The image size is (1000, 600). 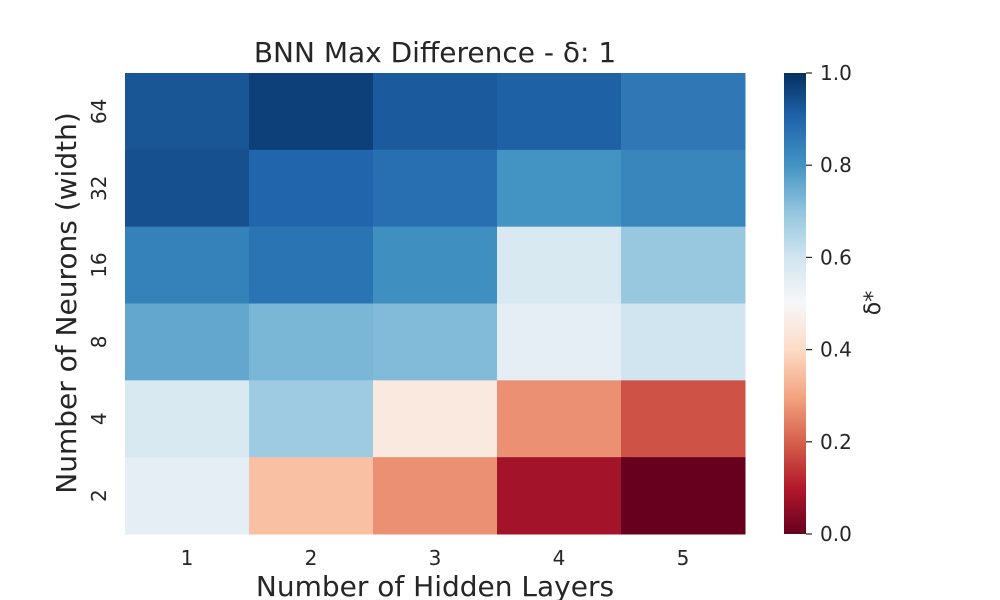 What do you see at coordinates (66, 302) in the screenshot?
I see `y-axis-label: Number of Neurons (width)` at bounding box center [66, 302].